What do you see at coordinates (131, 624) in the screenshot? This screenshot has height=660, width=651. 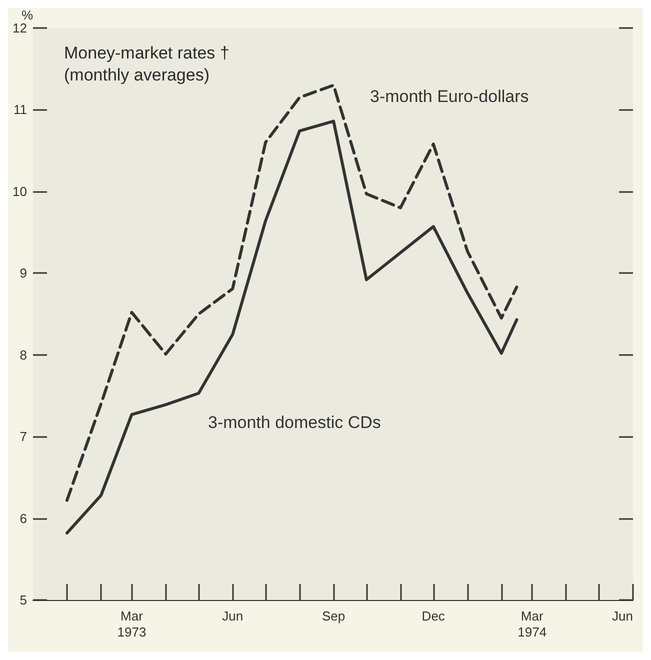 I see `x-tick-label: Mar 1973` at bounding box center [131, 624].